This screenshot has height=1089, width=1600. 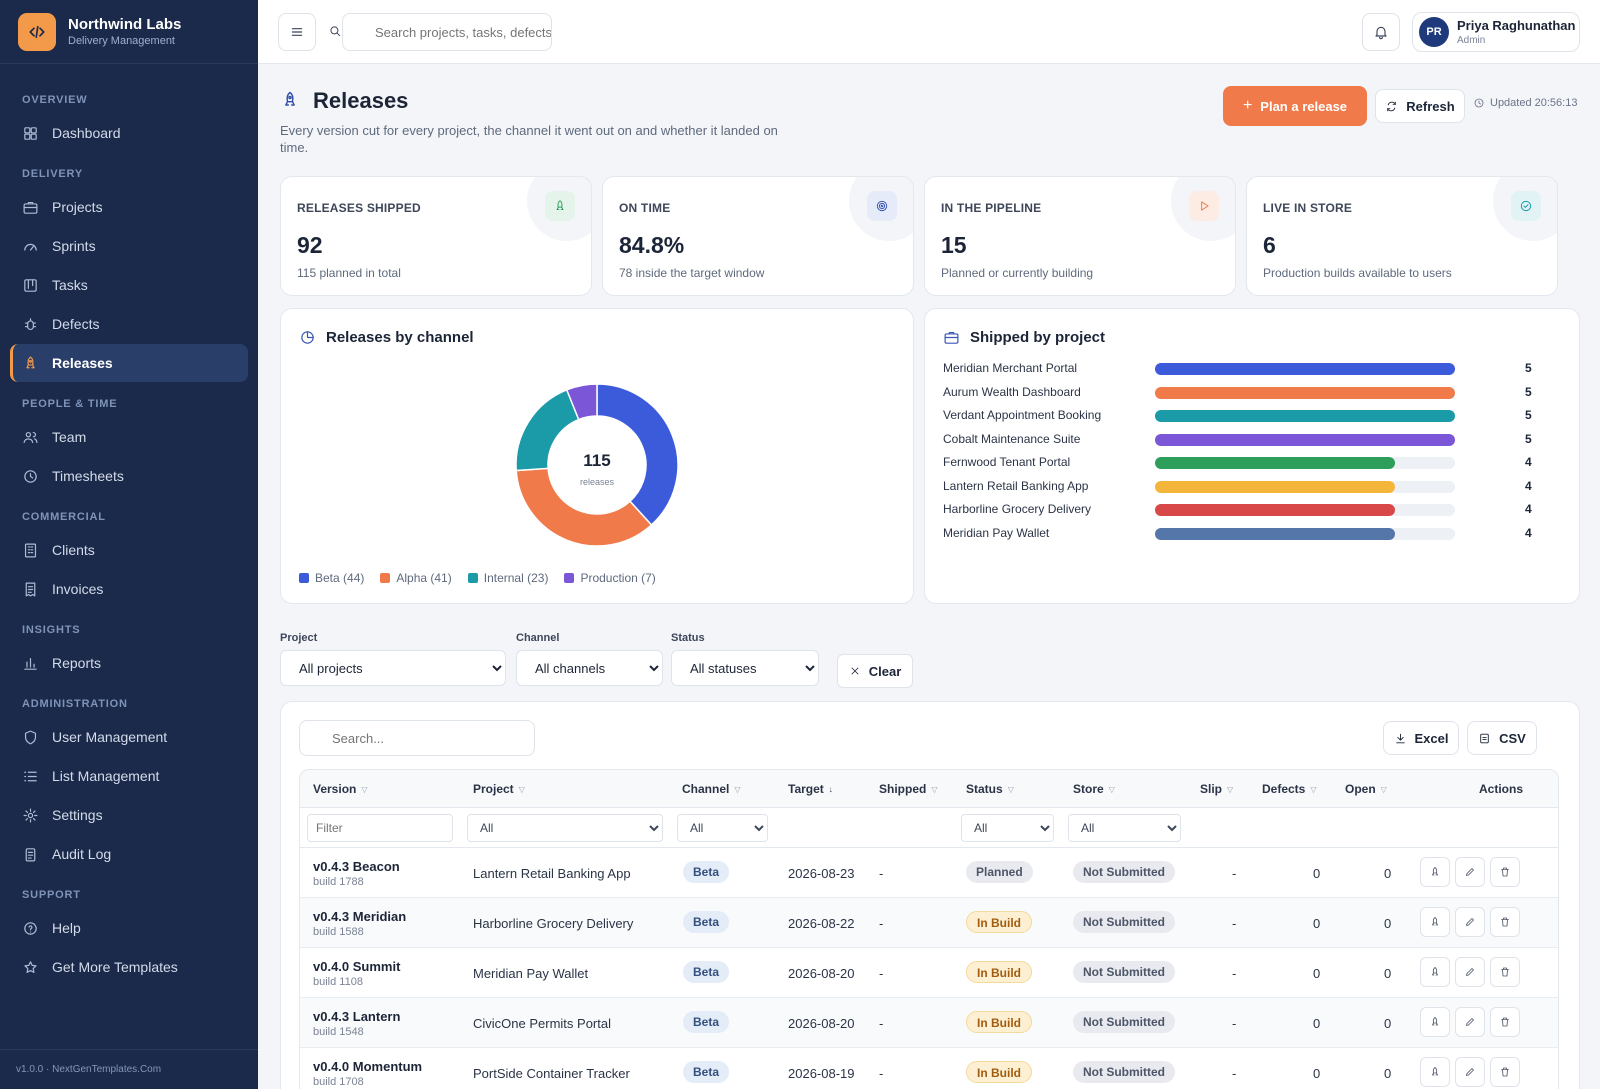 What do you see at coordinates (1217, 789) in the screenshot?
I see `column-header-slip: Slip ▽` at bounding box center [1217, 789].